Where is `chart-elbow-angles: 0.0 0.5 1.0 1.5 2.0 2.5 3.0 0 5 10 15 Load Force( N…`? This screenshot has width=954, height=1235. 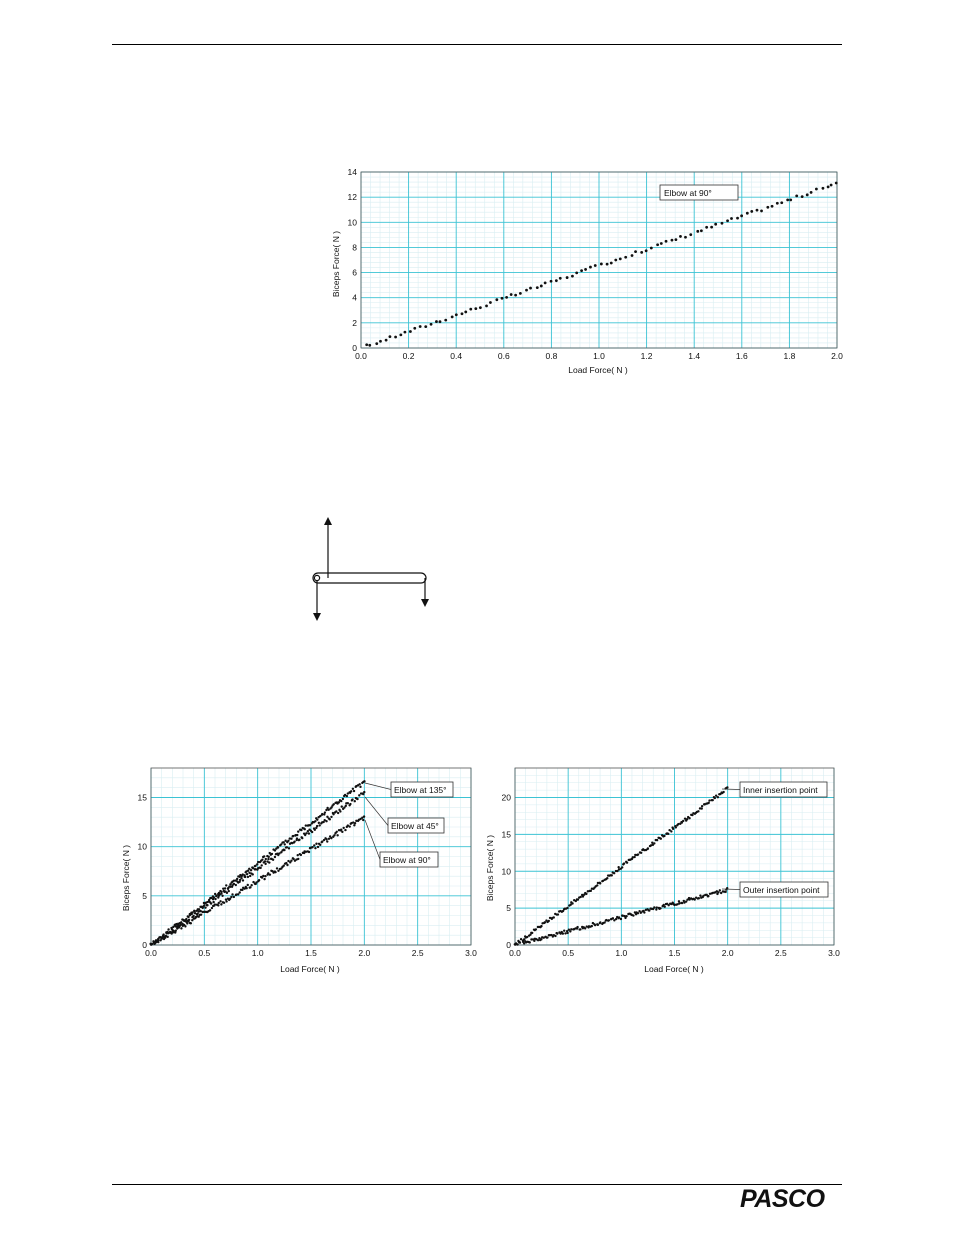
chart-elbow-angles: 0.0 0.5 1.0 1.5 2.0 2.5 3.0 0 5 10 15 Load Force( N… is located at coordinates (299, 870).